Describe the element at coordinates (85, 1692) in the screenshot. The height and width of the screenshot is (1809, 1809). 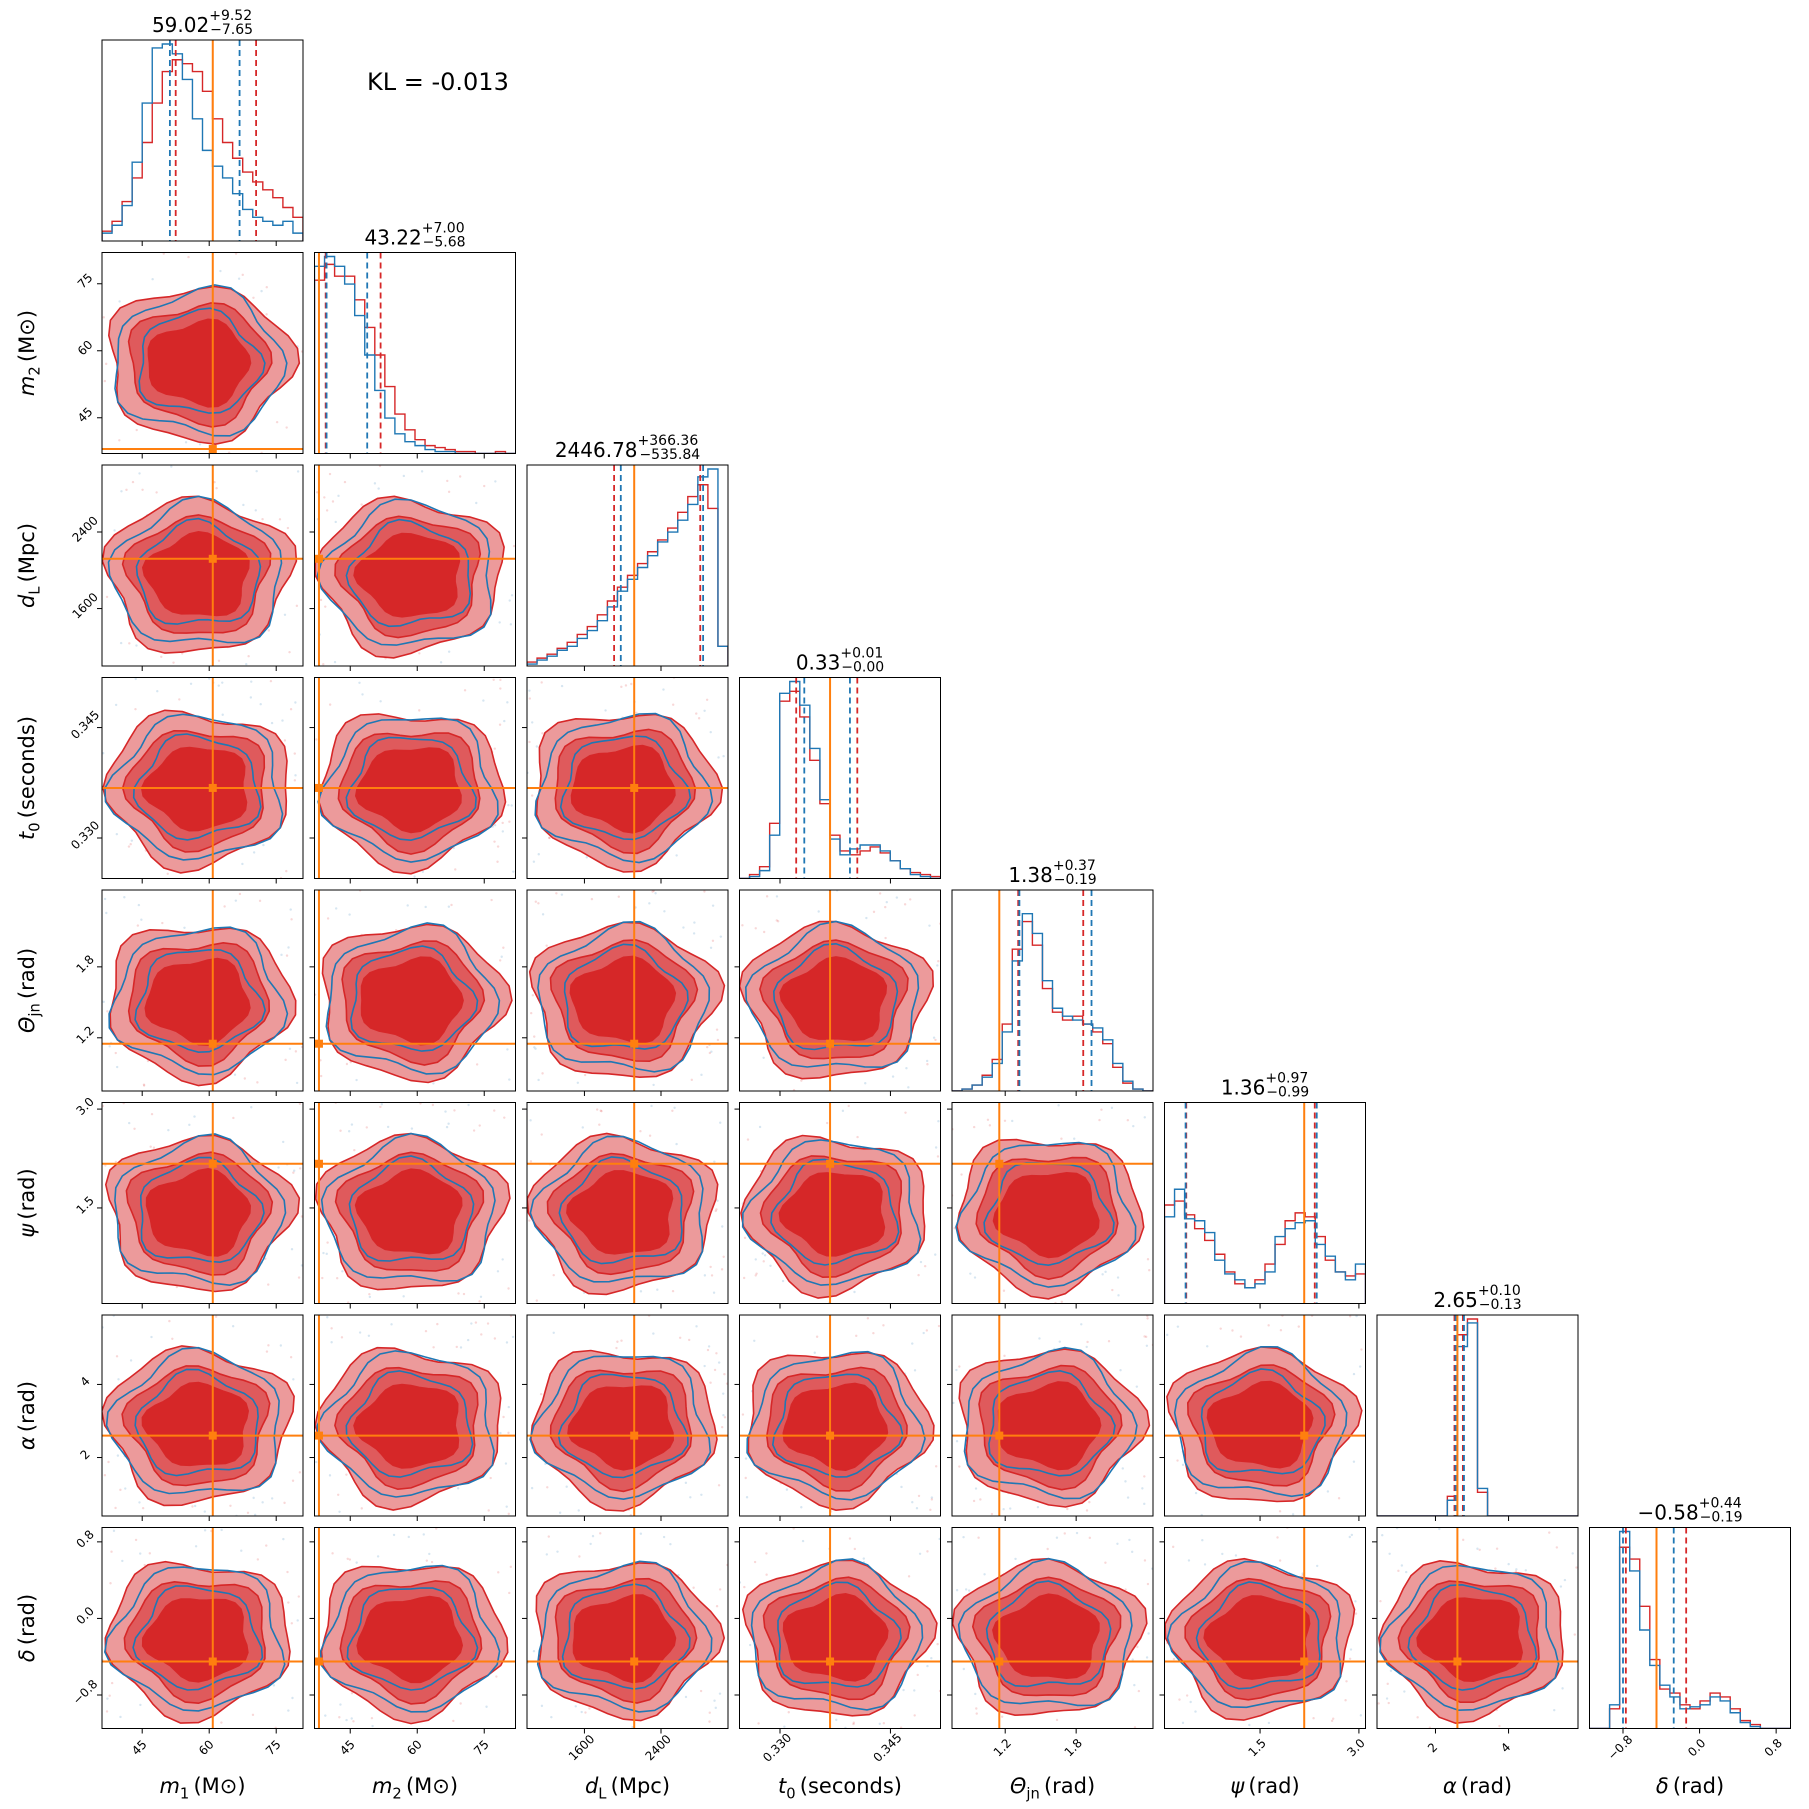
I see `y-tick-label: −0.8` at that location.